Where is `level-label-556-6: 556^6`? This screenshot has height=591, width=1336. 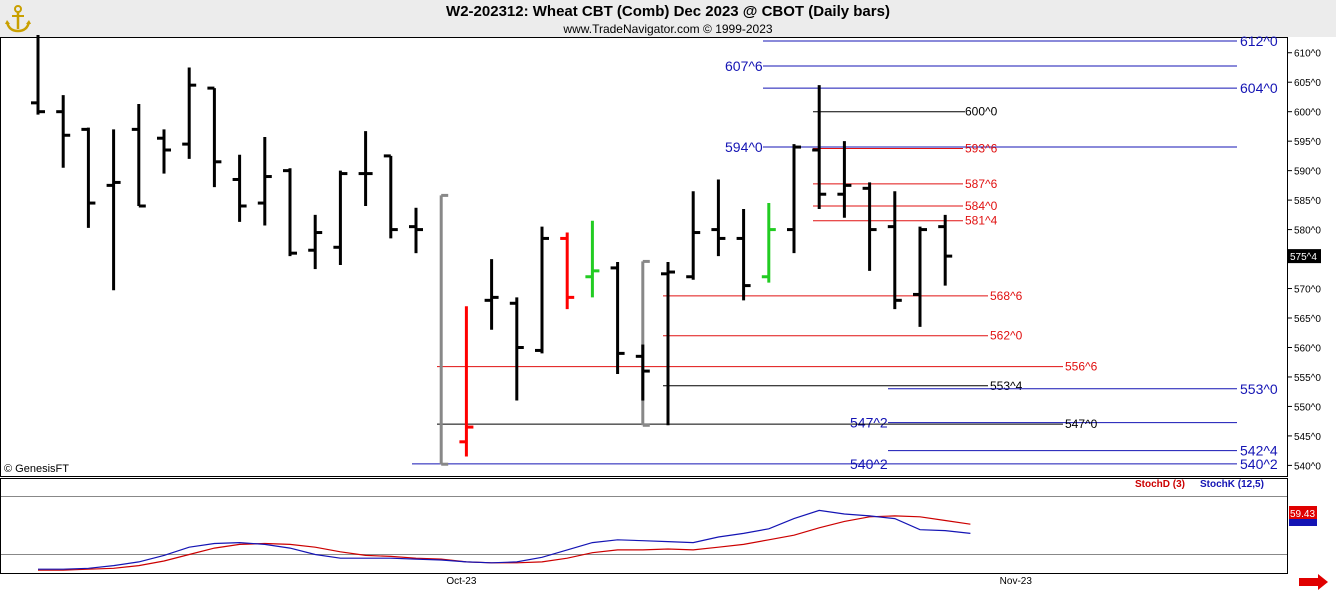 level-label-556-6: 556^6 is located at coordinates (1081, 367).